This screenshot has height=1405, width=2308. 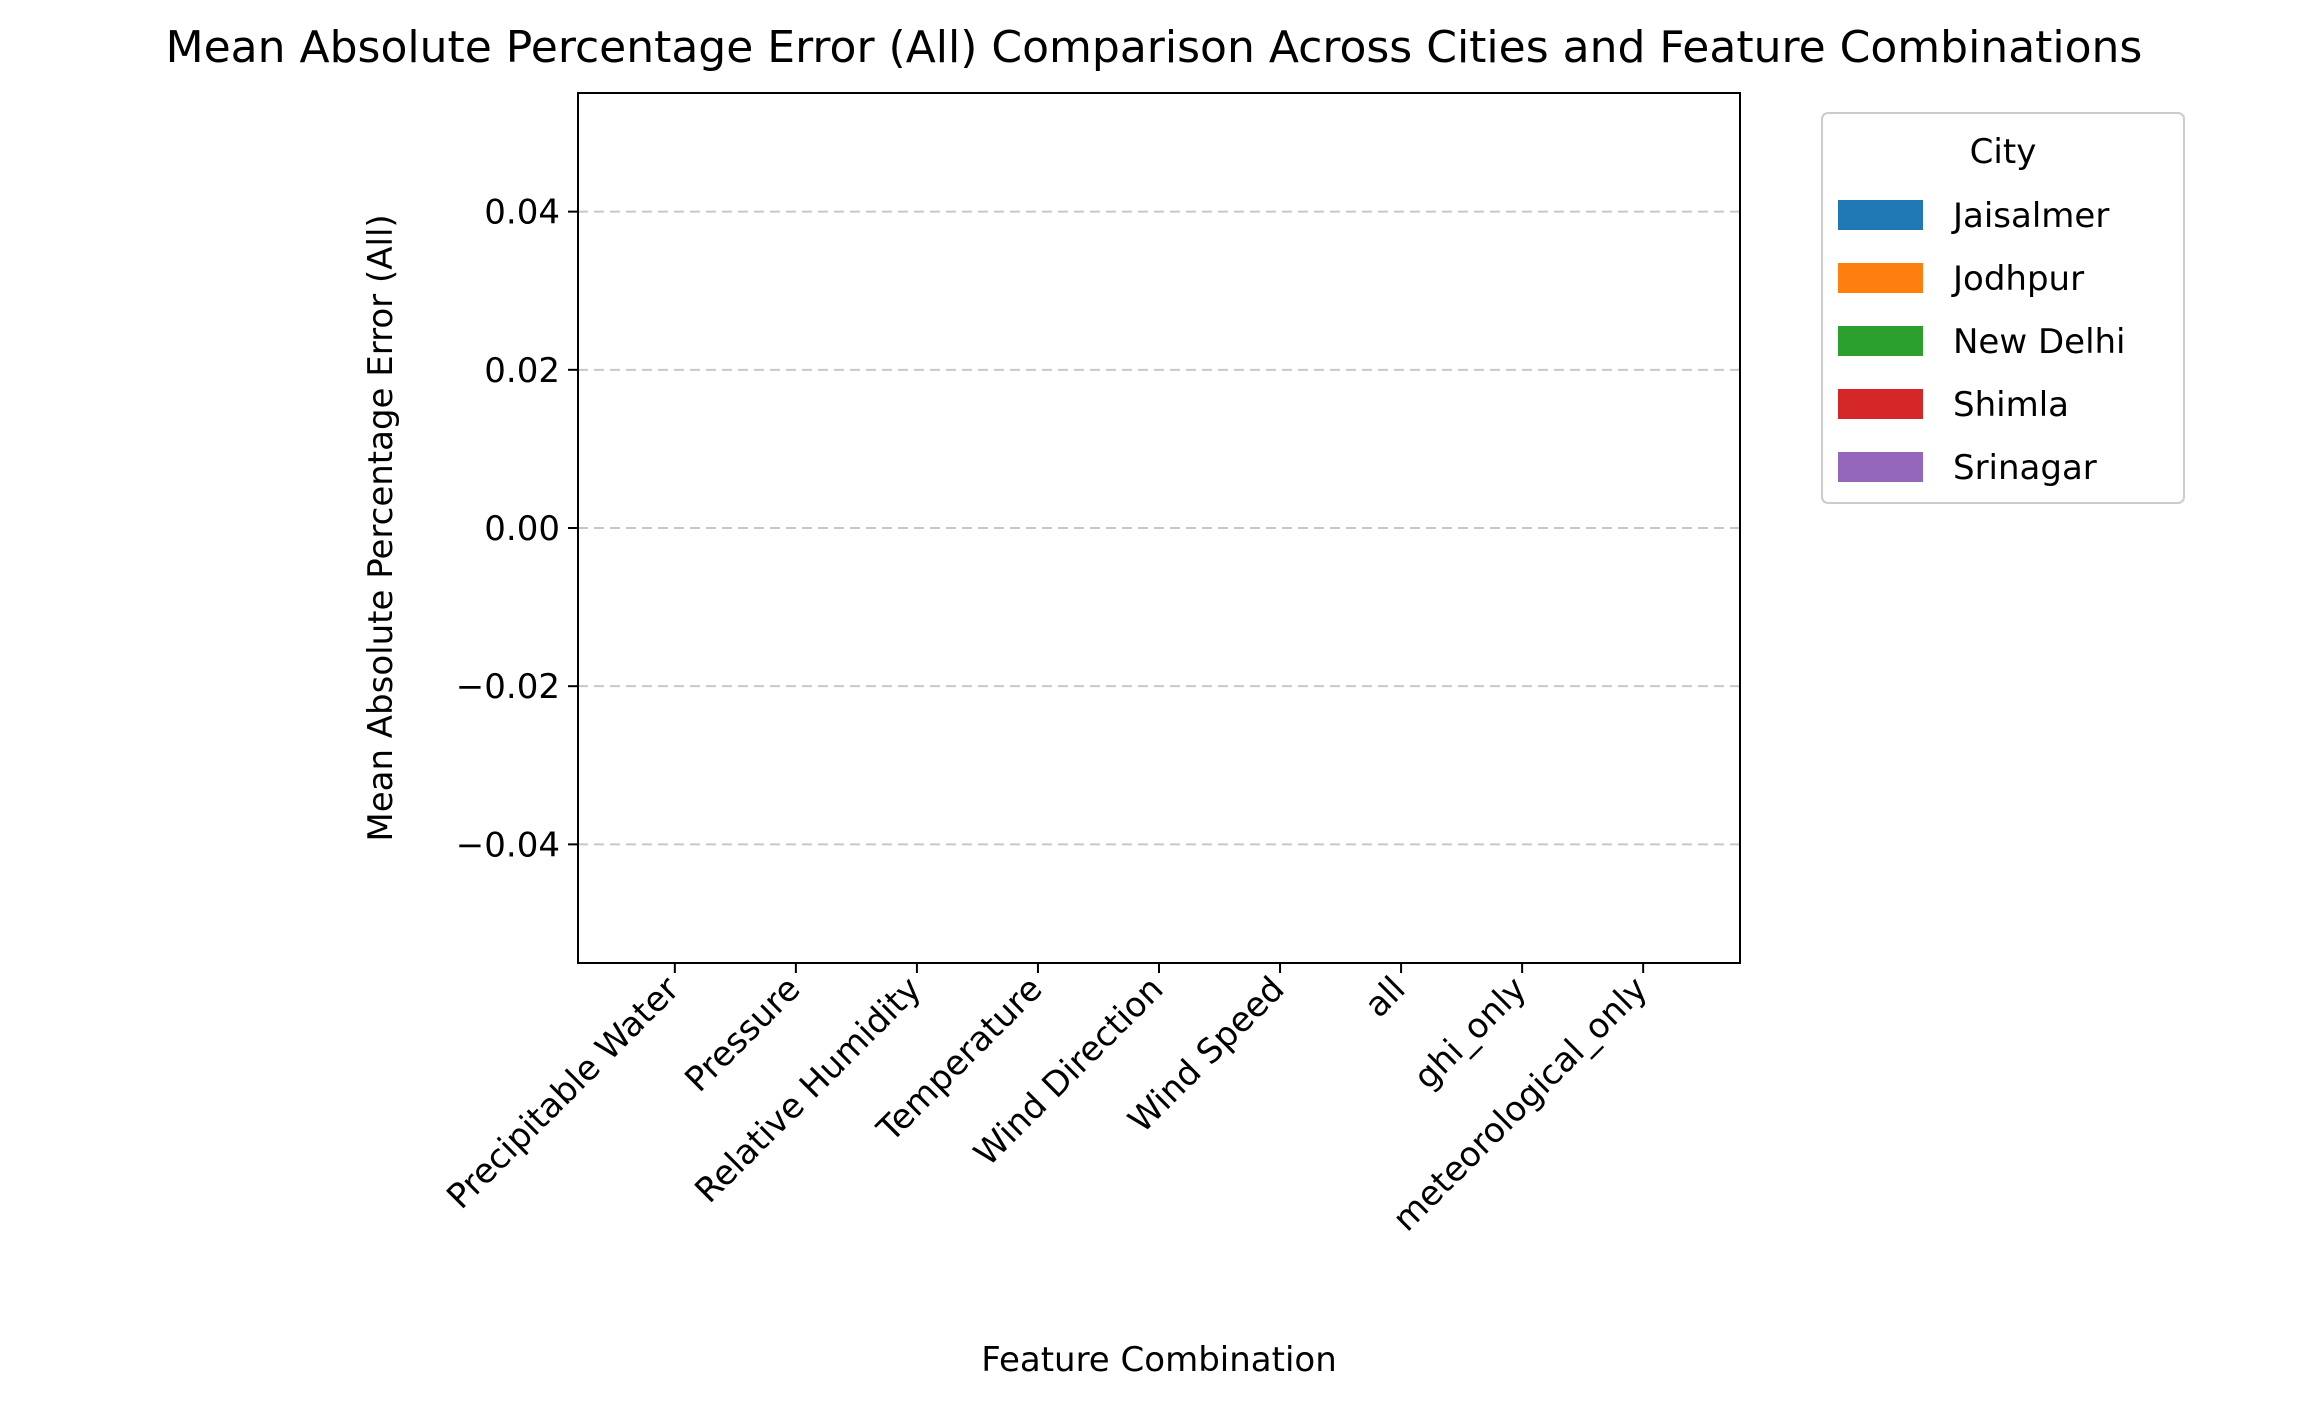 I want to click on legend-entry-label: Jaisalmer, so click(x=2030, y=216).